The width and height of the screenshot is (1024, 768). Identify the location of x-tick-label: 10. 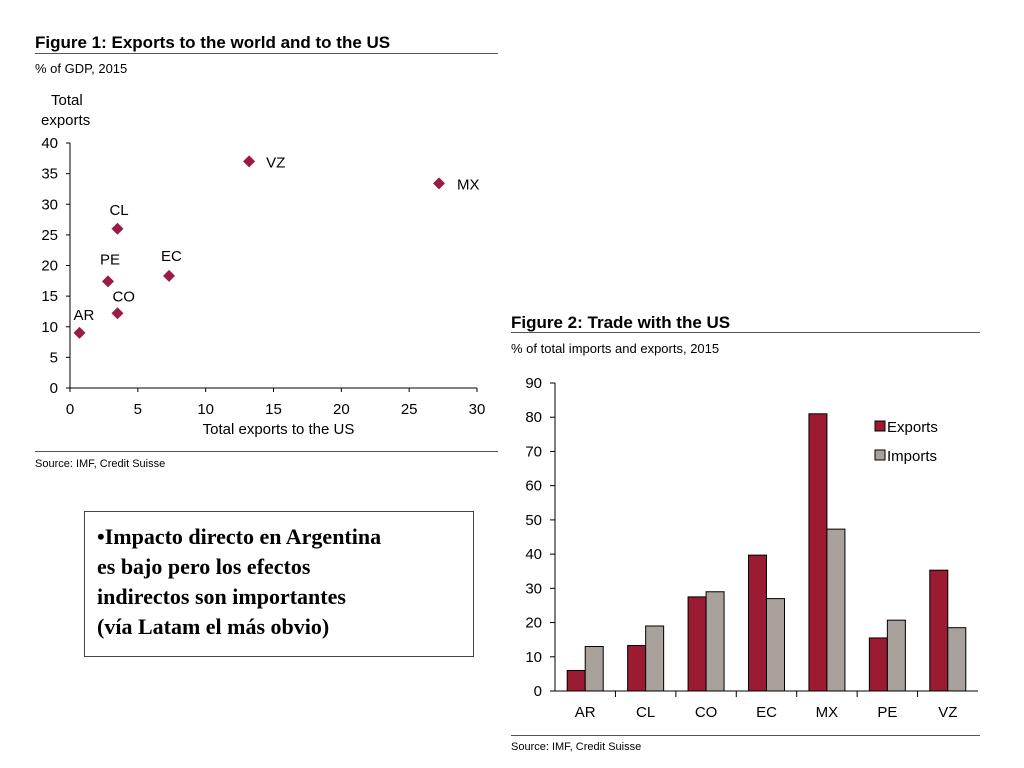
(205, 409).